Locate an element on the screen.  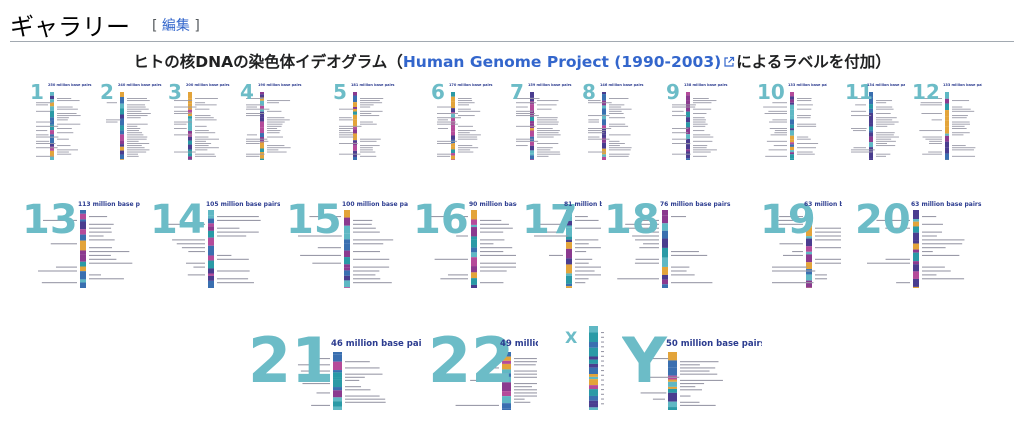
chromosome-thumbnail-20: 20 63 million base pairs is located at coordinates (930, 246).